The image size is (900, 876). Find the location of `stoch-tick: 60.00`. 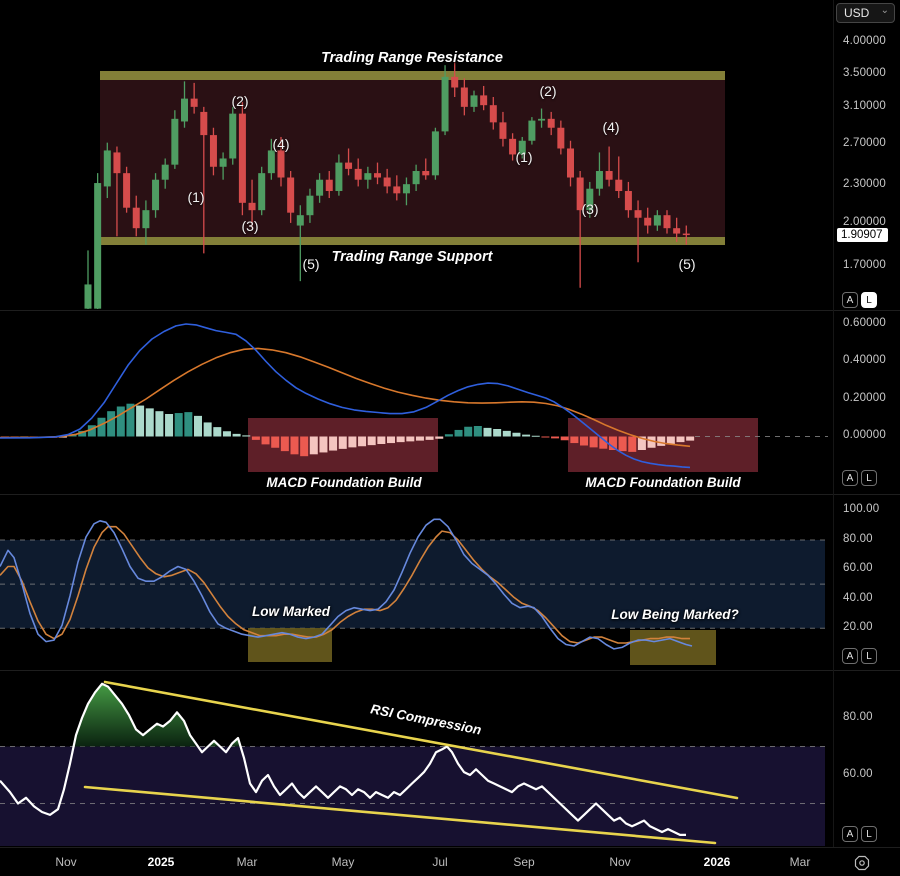

stoch-tick: 60.00 is located at coordinates (858, 568).